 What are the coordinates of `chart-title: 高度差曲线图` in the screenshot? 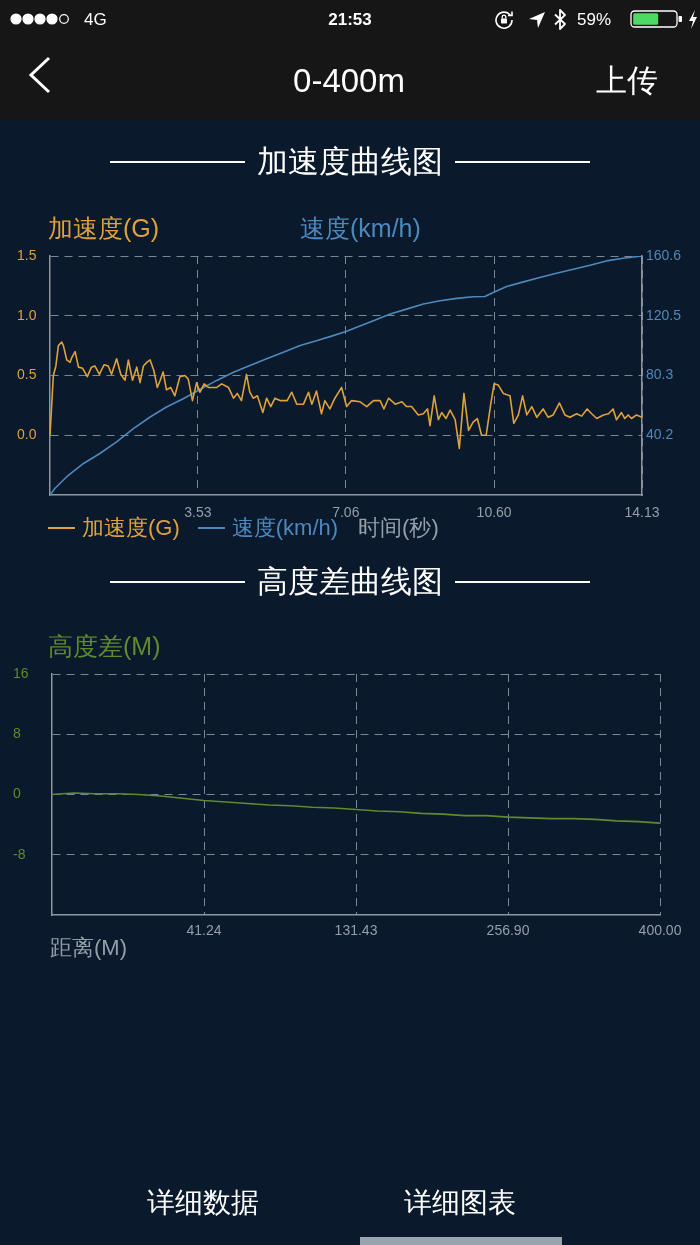 It's located at (350, 582).